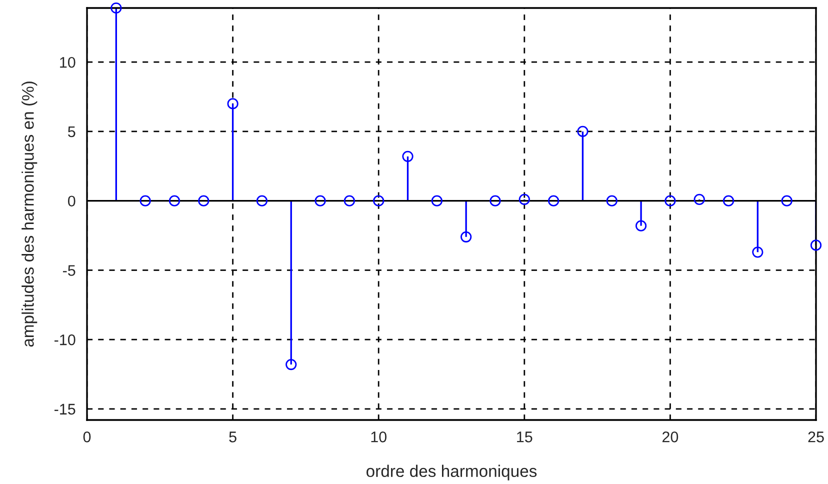 The image size is (828, 484). I want to click on y-tick-label: -10, so click(65, 340).